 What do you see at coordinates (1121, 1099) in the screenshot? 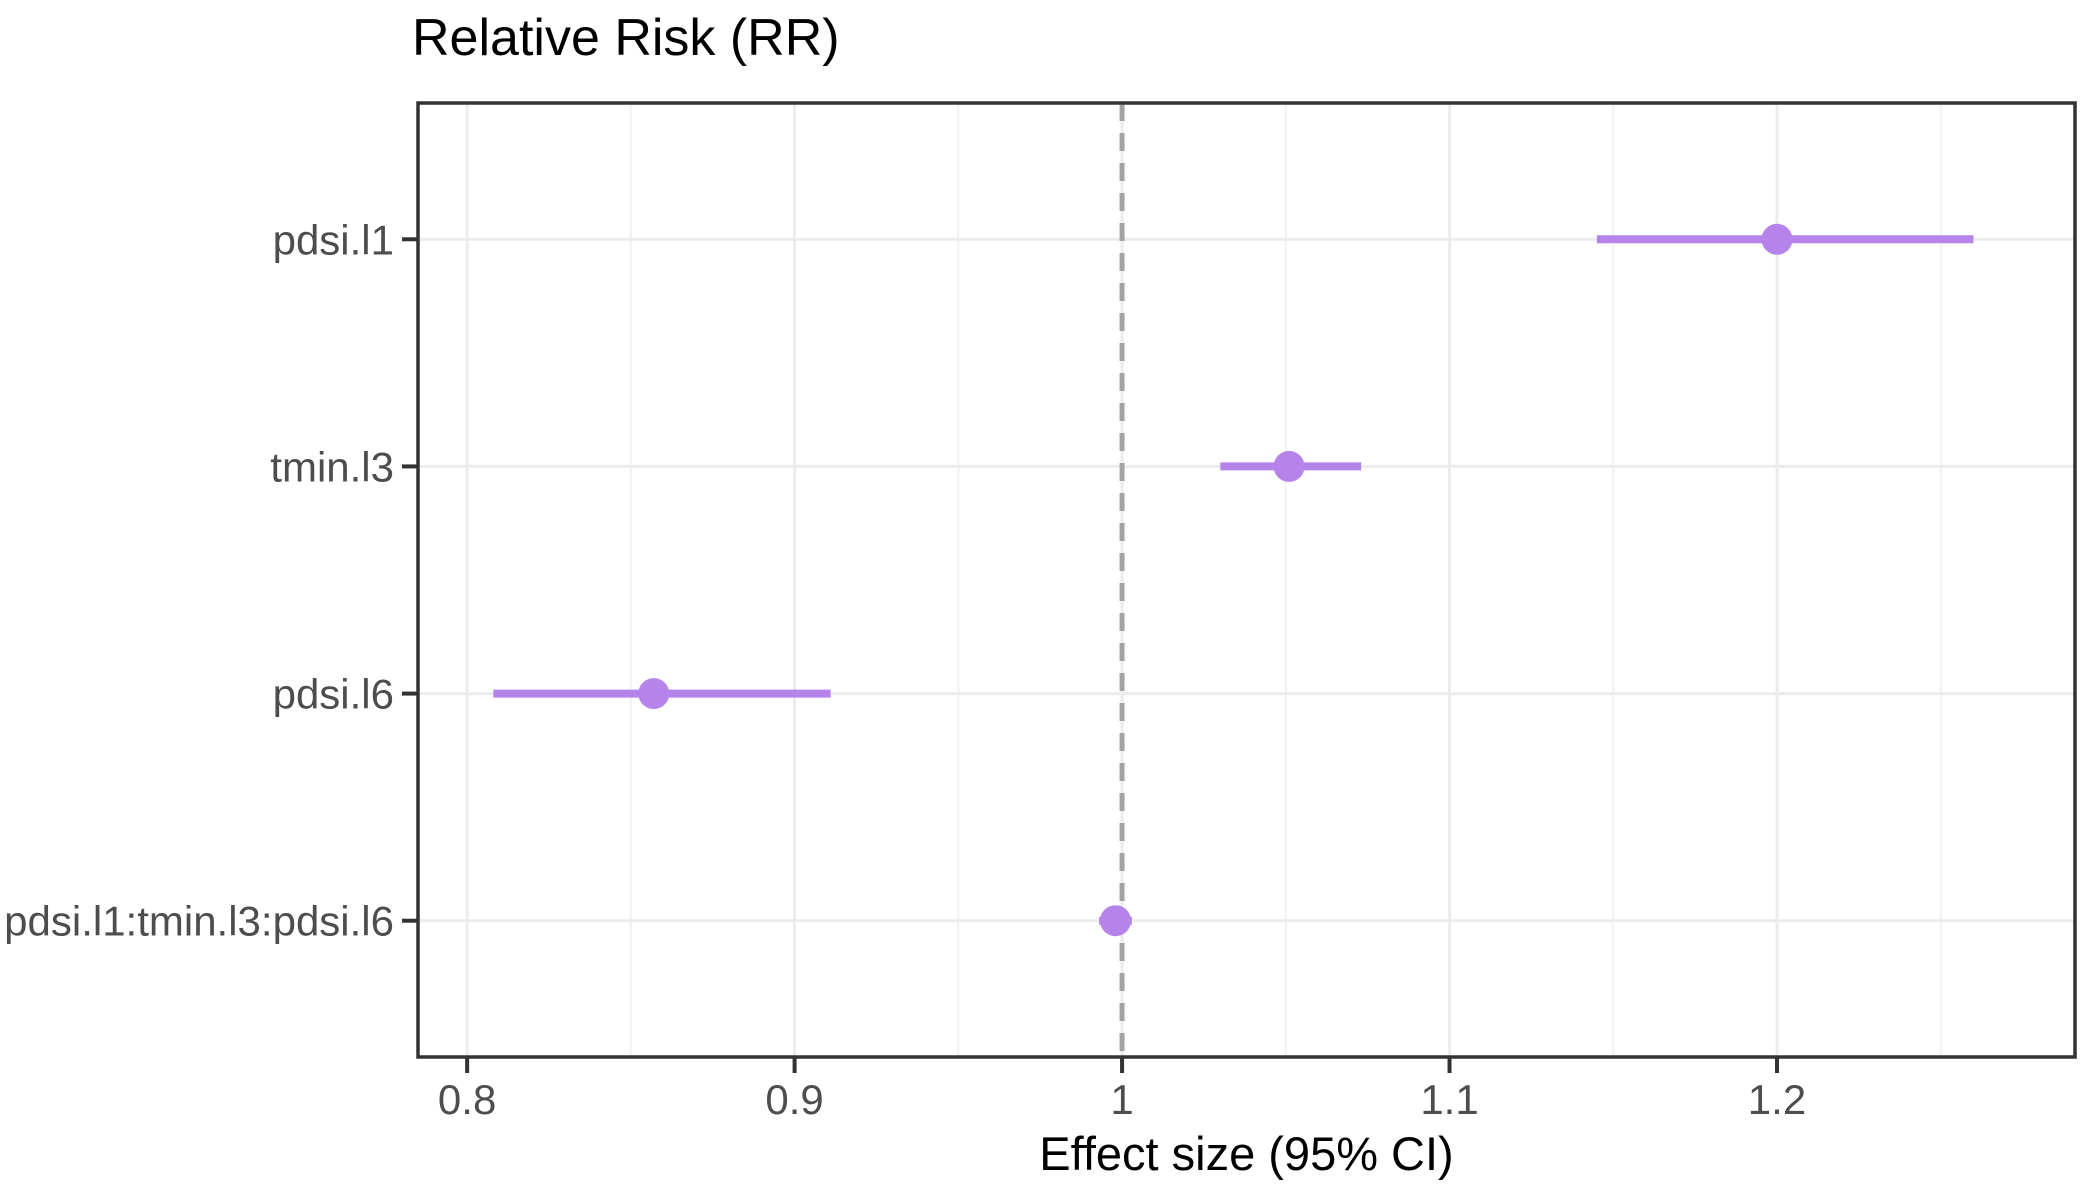
I see `x-tick-label: 1` at bounding box center [1121, 1099].